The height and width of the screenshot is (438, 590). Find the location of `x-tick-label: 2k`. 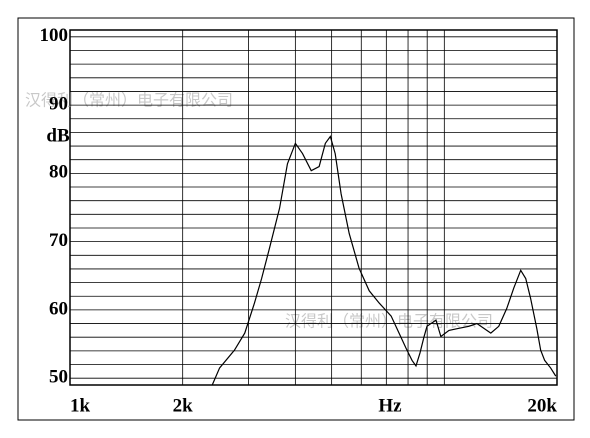

x-tick-label: 2k is located at coordinates (183, 405).